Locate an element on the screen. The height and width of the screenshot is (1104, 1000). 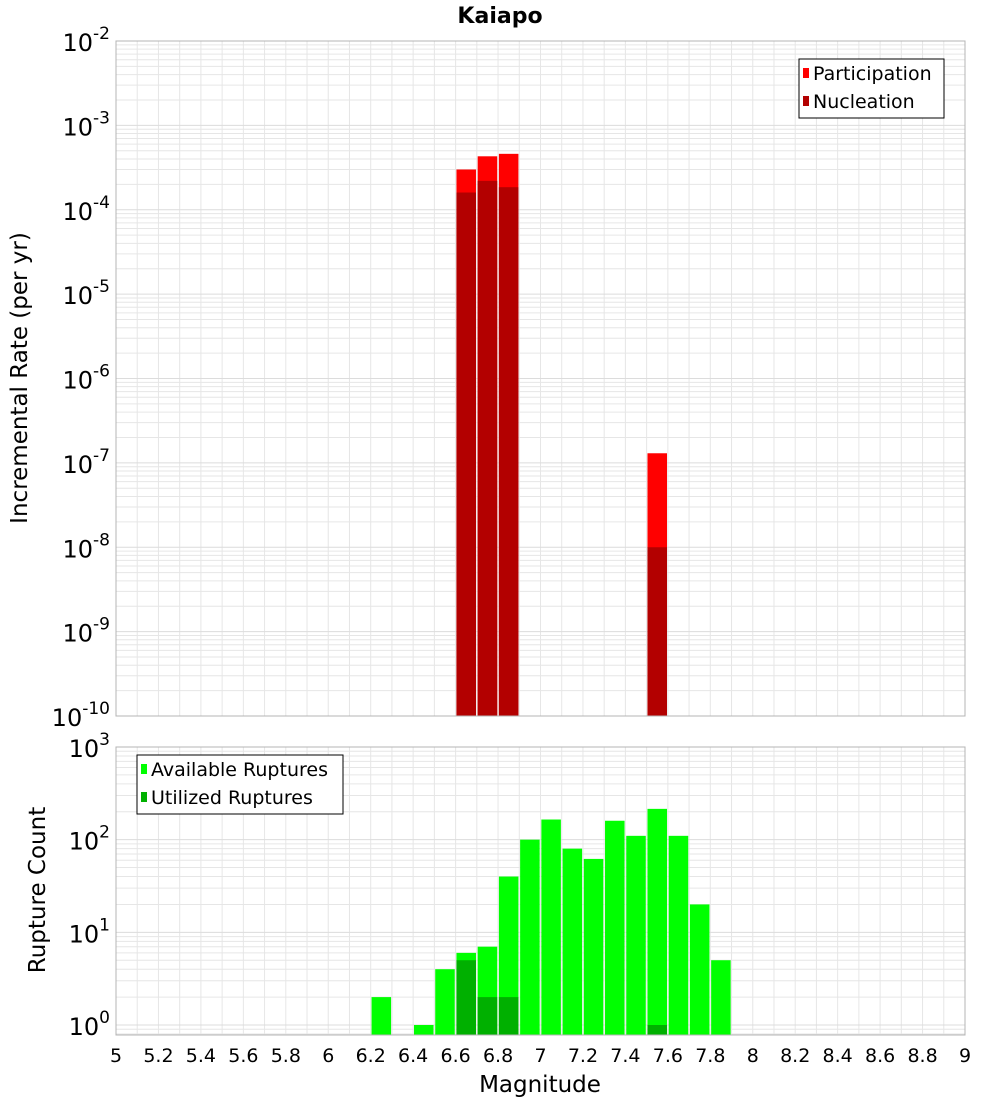
bottom-y-tick-label: 10² is located at coordinates (89, 839).